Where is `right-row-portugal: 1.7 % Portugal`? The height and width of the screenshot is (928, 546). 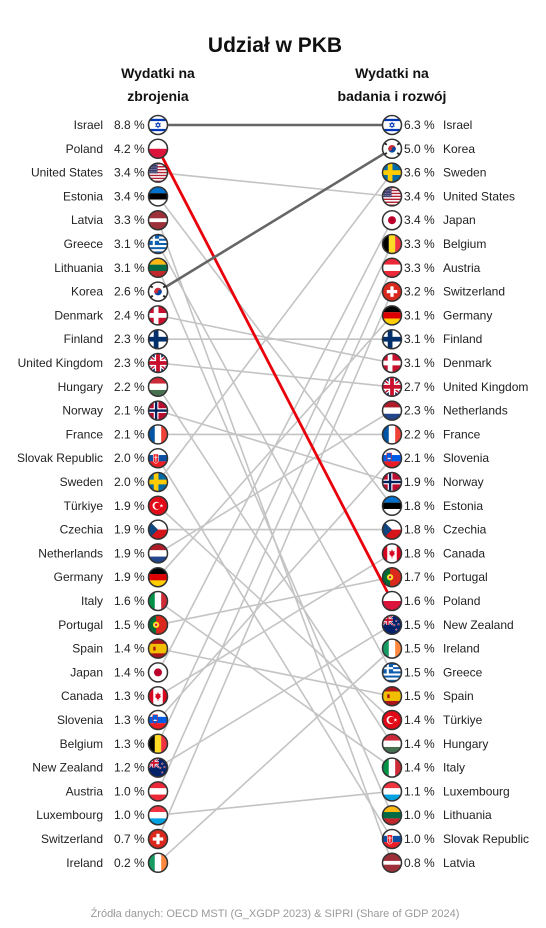
right-row-portugal: 1.7 % Portugal is located at coordinates (434, 577).